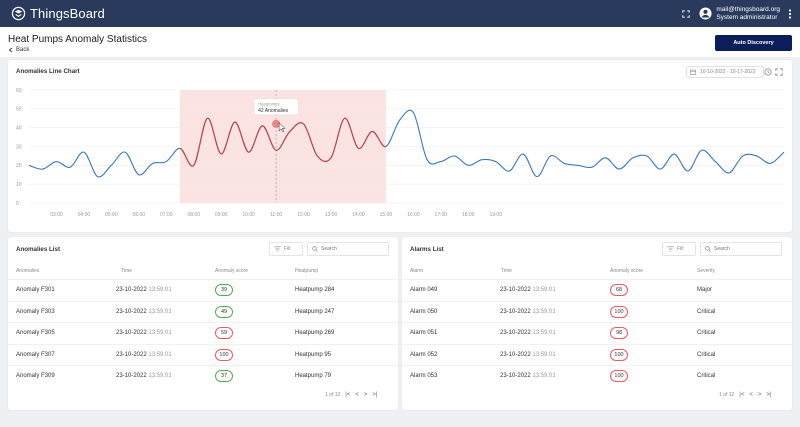  Describe the element at coordinates (358, 215) in the screenshot. I see `x-tick-label: 14:00` at that location.